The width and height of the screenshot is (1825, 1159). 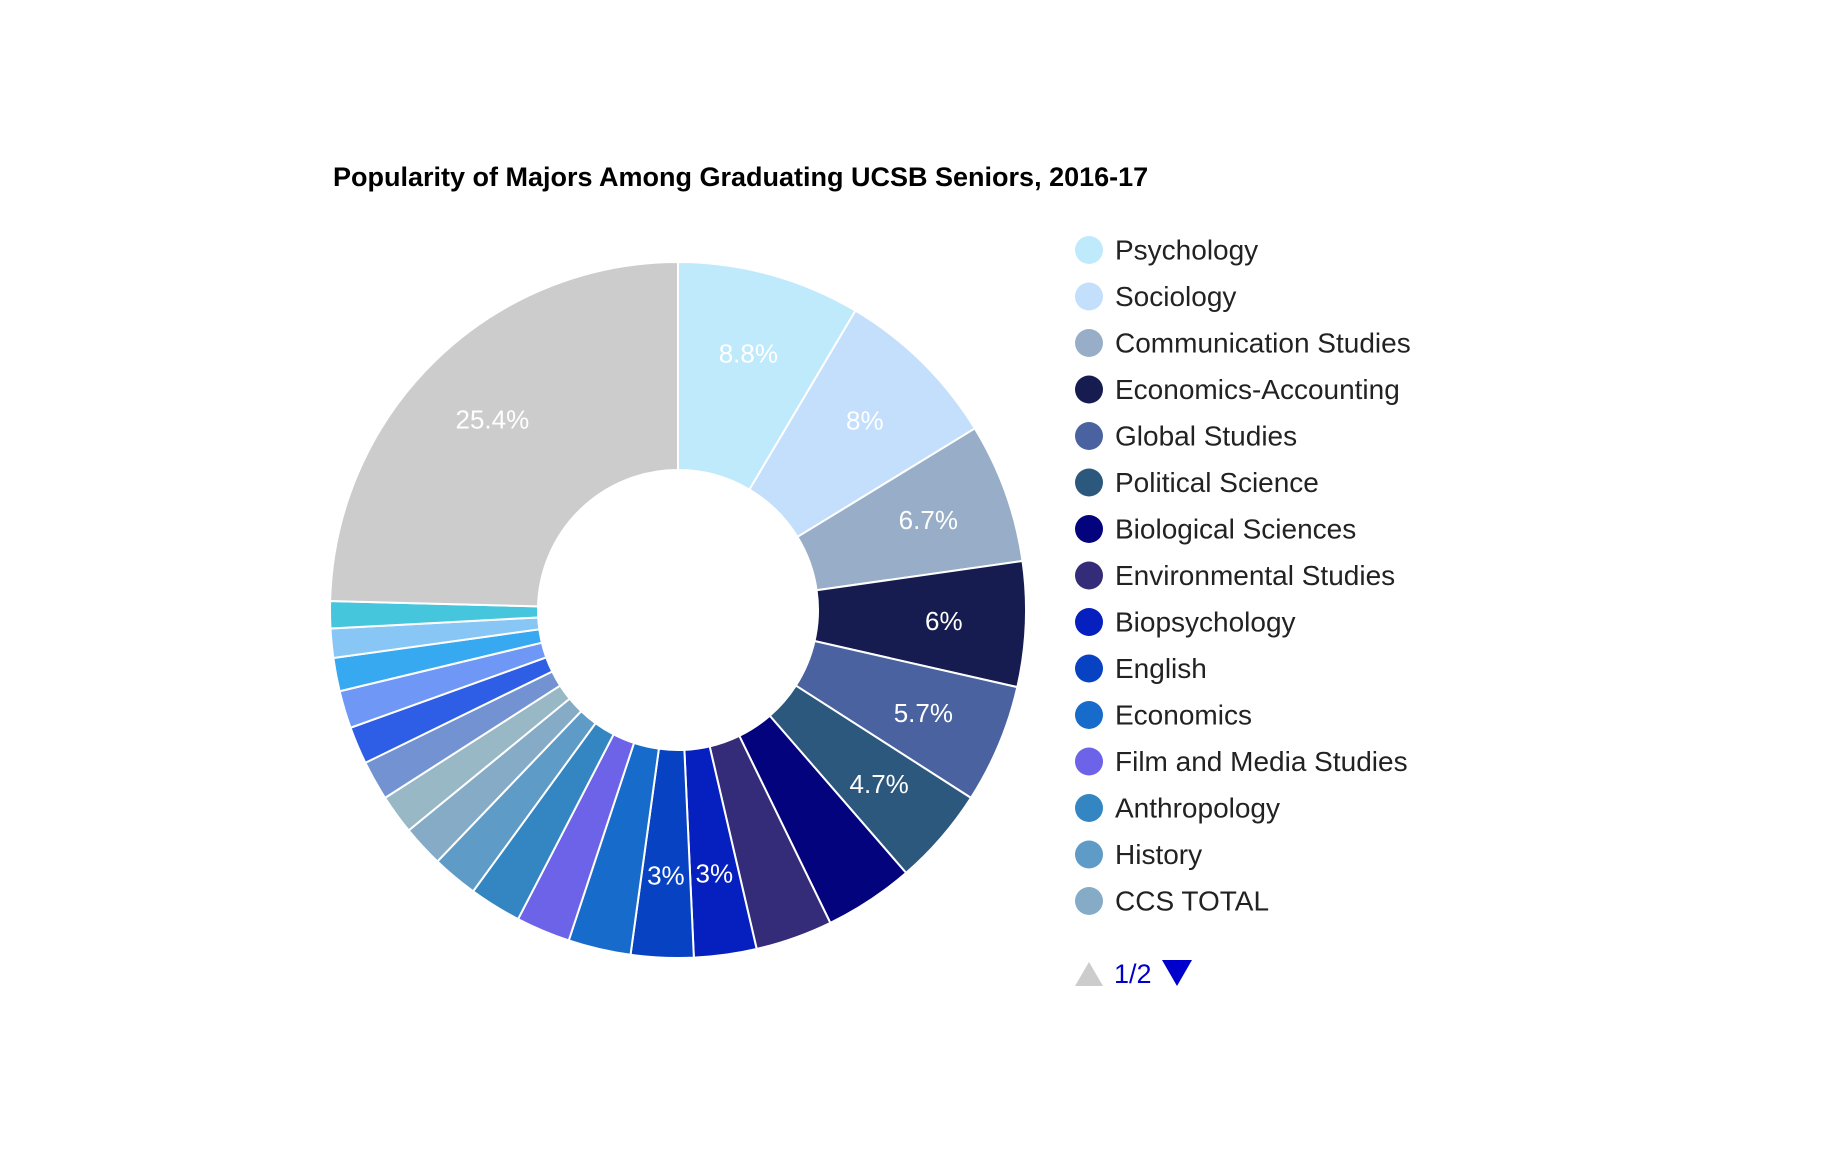 I want to click on legend-label: Environmental Studies, so click(x=1255, y=575).